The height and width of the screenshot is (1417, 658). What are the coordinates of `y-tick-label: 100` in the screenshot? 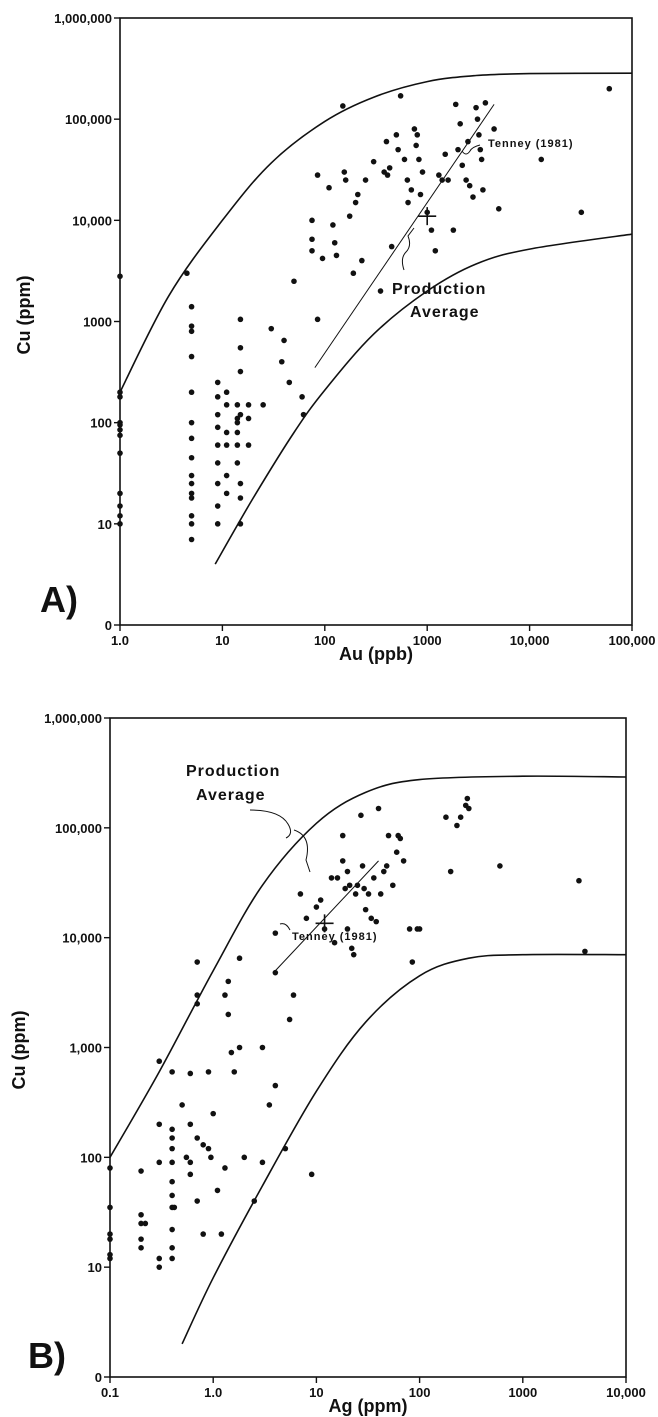 It's located at (101, 423).